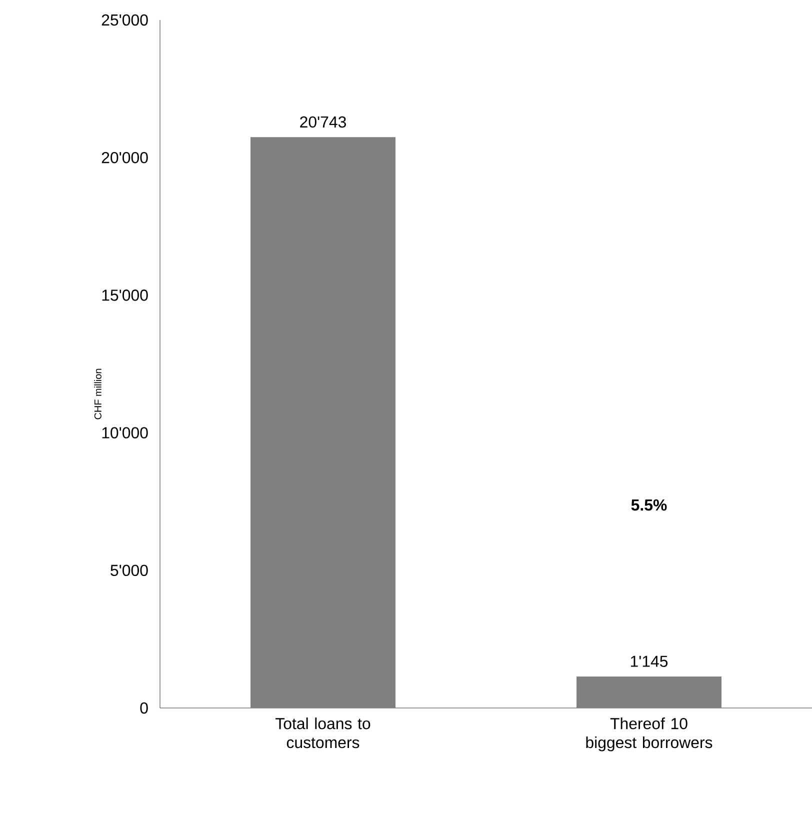  What do you see at coordinates (323, 733) in the screenshot?
I see `x-tick-label: Total loans to customers` at bounding box center [323, 733].